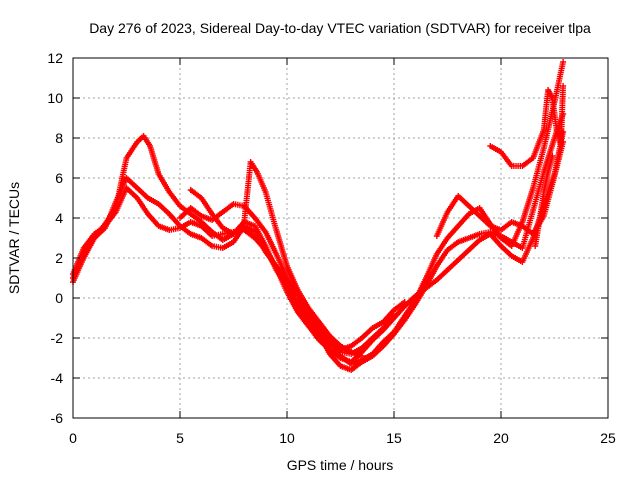  Describe the element at coordinates (59, 138) in the screenshot. I see `y-tick-label: 8` at that location.